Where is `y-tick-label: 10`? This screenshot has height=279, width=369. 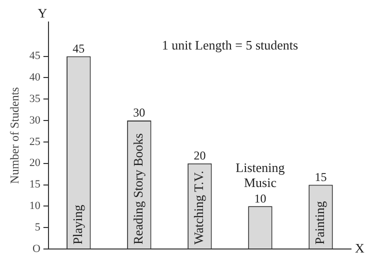
y-tick-label: 10 is located at coordinates (35, 206).